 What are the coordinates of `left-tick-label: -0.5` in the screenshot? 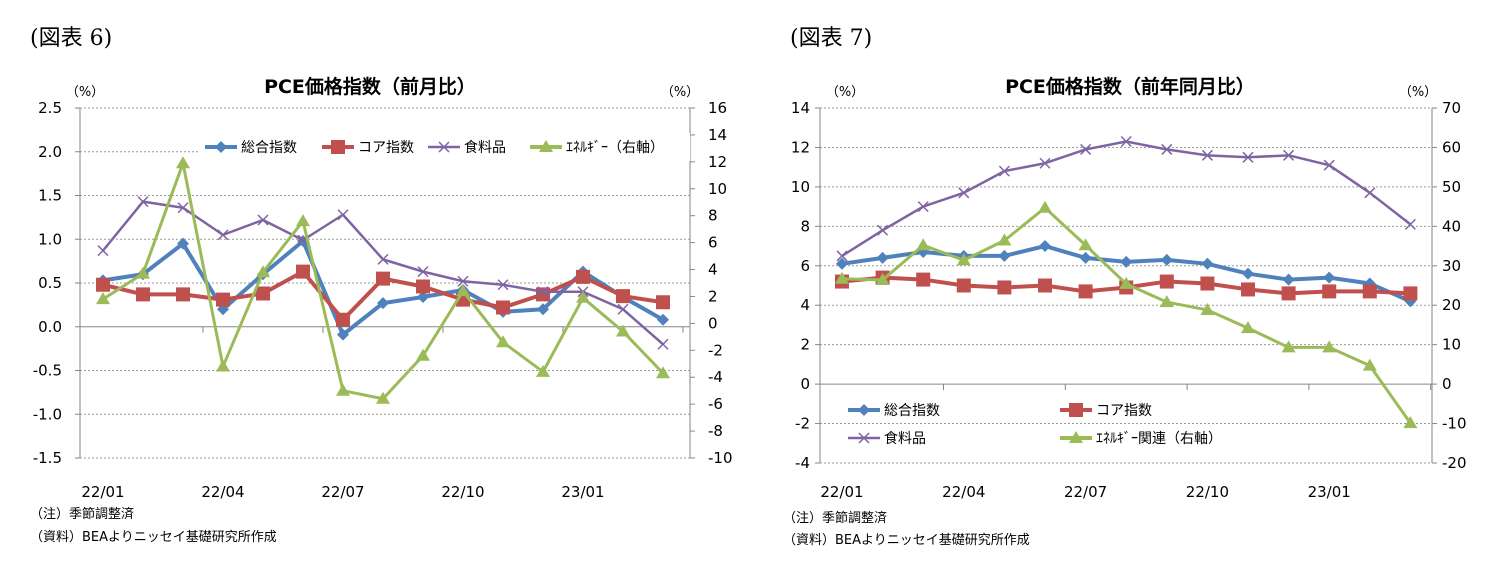 It's located at (47, 371).